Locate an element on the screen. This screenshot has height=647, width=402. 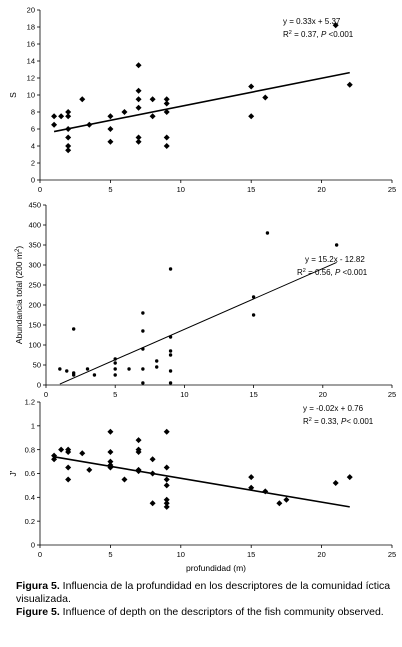
x-axis-label: profundidad (m) is located at coordinates (216, 568).